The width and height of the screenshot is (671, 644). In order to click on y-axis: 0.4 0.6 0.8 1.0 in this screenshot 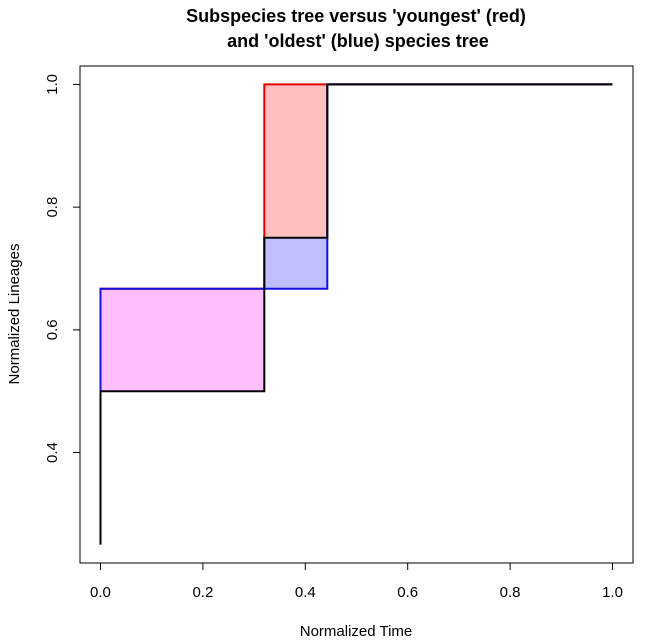, I will do `click(62, 268)`.